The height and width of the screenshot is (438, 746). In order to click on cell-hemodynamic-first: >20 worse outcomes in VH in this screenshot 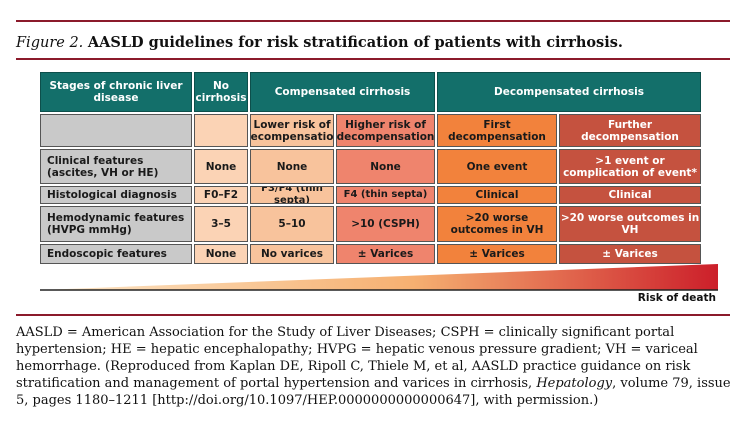, I will do `click(497, 224)`.